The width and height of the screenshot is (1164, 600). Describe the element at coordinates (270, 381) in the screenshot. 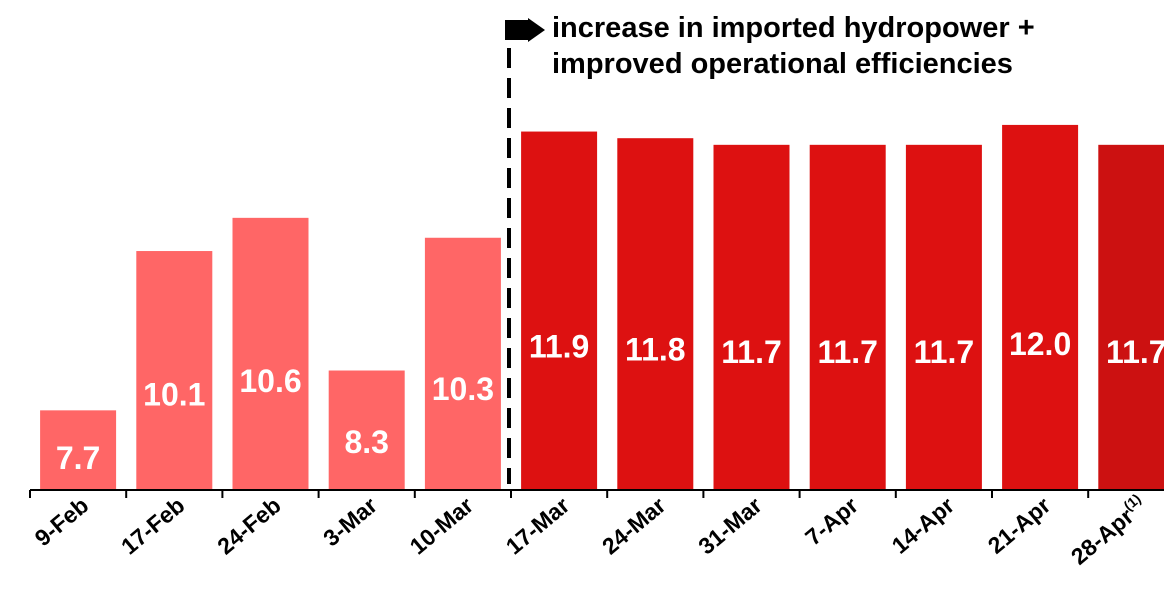

I see `data-label: 10.6` at that location.